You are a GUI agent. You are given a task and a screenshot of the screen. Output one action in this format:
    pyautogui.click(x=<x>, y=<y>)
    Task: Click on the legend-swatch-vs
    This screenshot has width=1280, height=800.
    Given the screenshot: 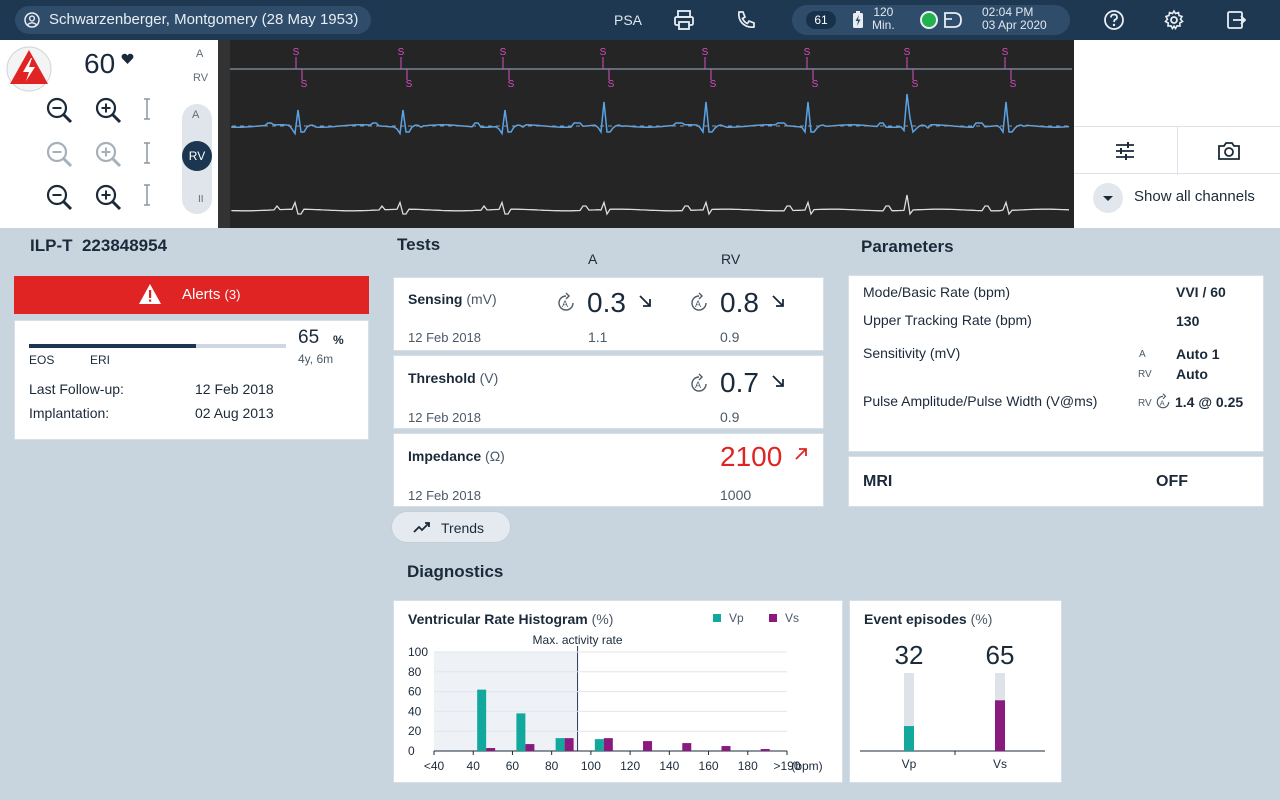 What is the action you would take?
    pyautogui.click(x=773, y=618)
    